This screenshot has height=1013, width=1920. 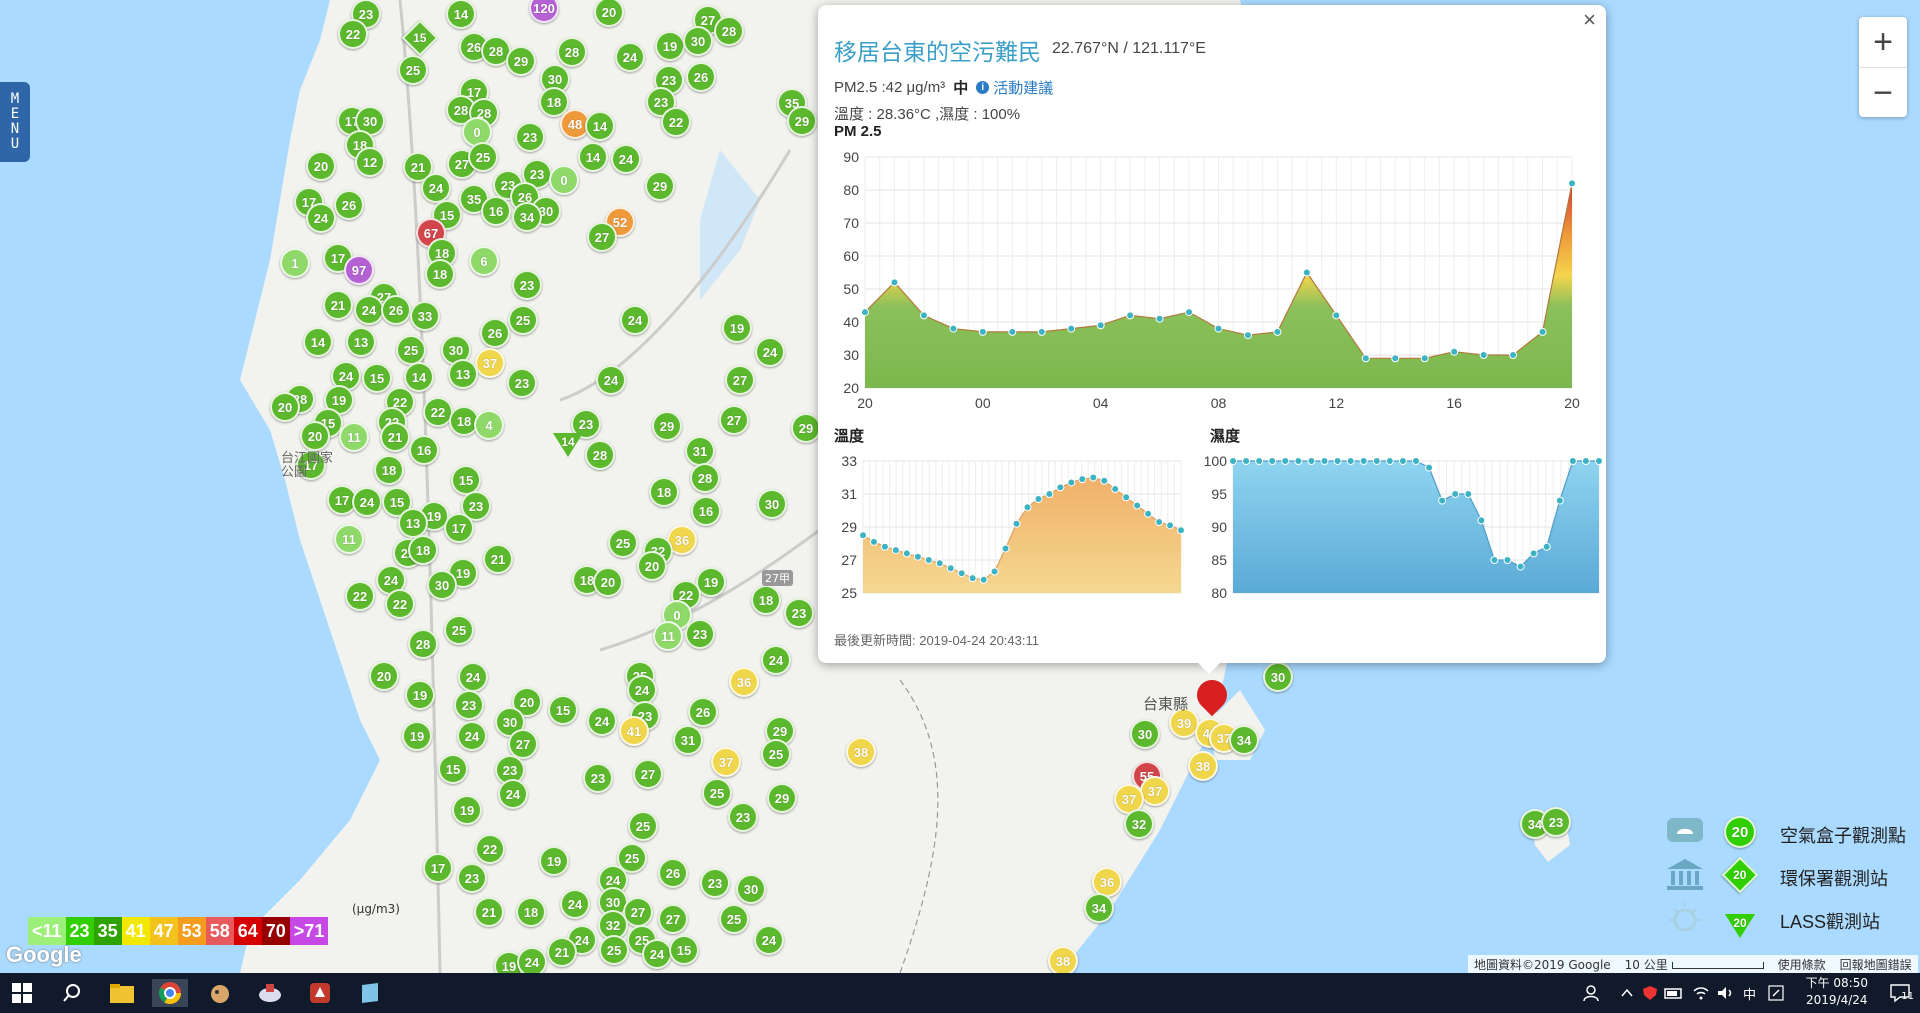 I want to click on tray-ime-mode-icon, so click(x=1776, y=993).